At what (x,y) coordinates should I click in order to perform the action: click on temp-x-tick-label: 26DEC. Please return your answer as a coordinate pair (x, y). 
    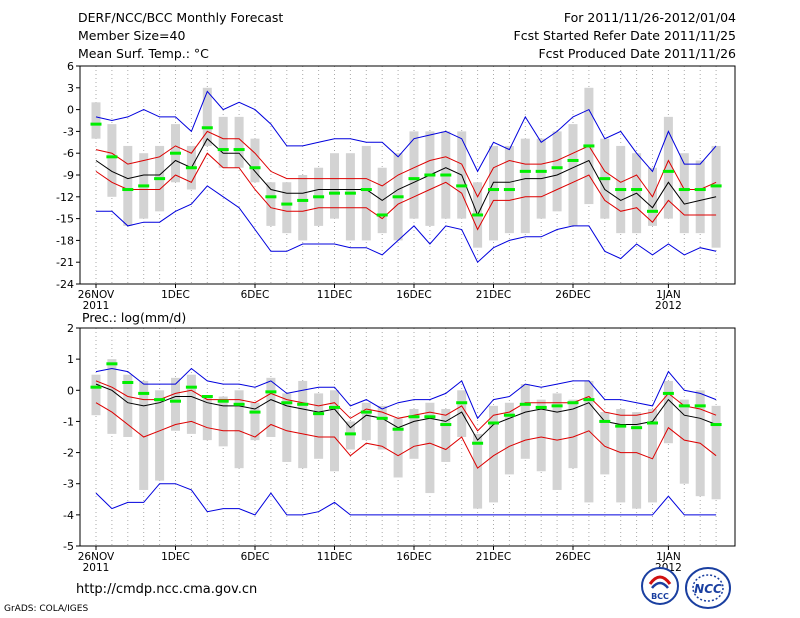
    Looking at the image, I should click on (572, 295).